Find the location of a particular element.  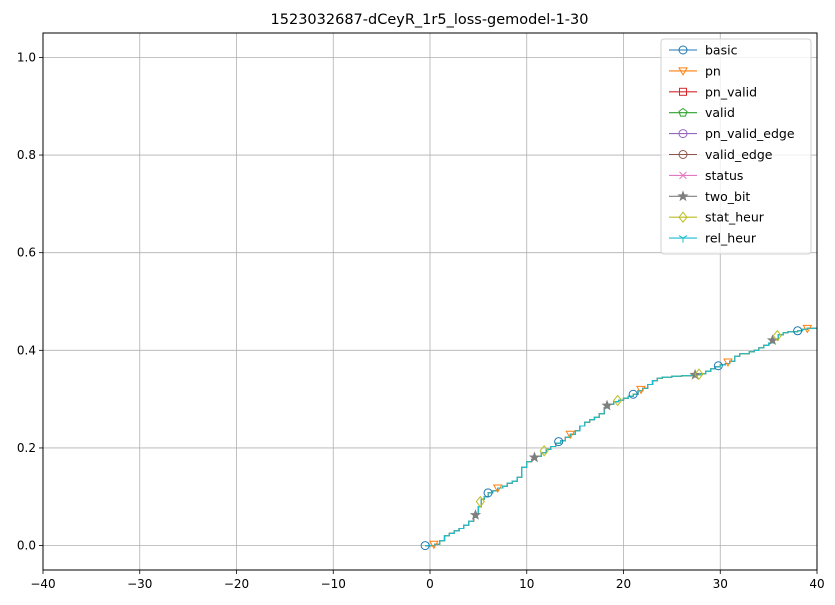

legend-label: stat_heur is located at coordinates (735, 217).